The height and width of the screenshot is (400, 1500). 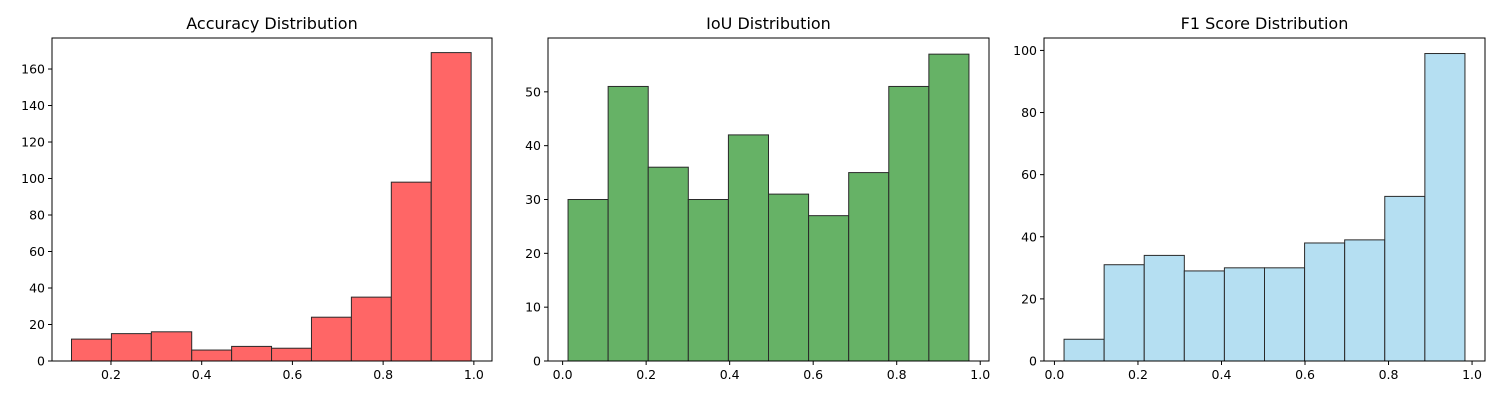 What do you see at coordinates (768, 23) in the screenshot?
I see `chart-title: IoU Distribution` at bounding box center [768, 23].